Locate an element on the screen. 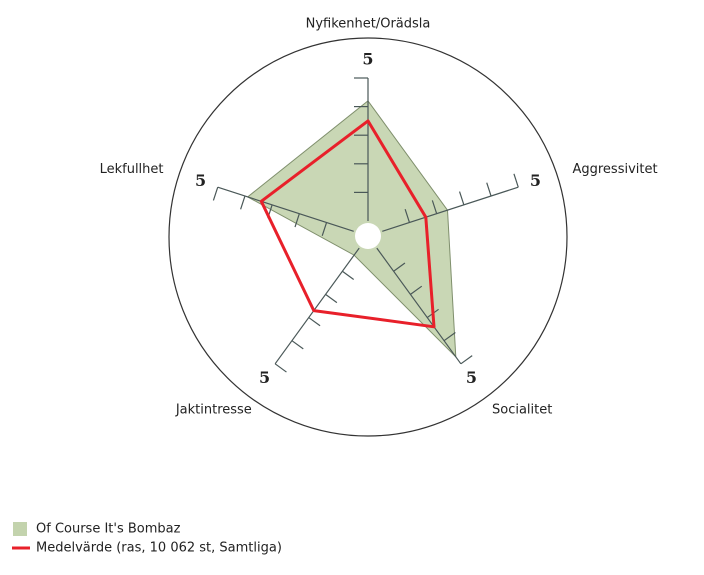 This screenshot has width=704, height=575. series-area is located at coordinates (351, 229).